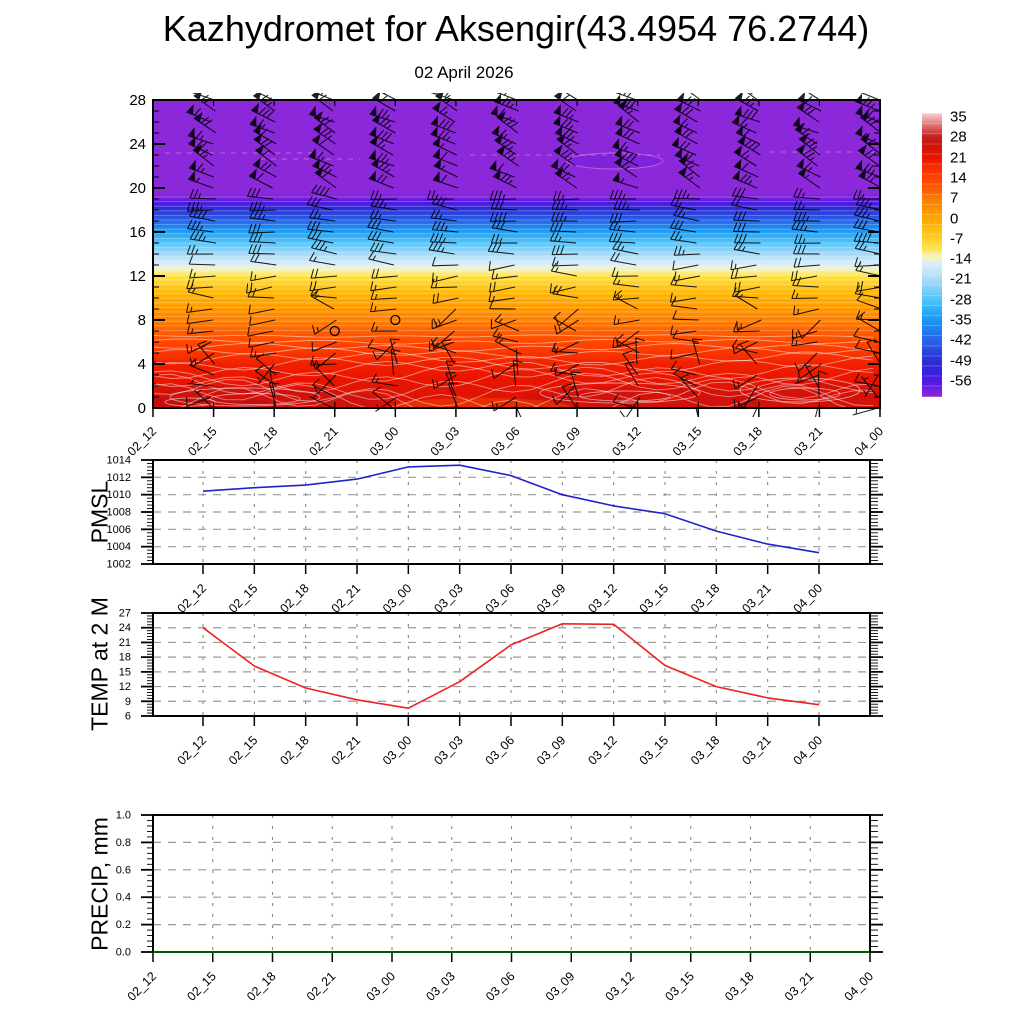  What do you see at coordinates (957, 239) in the screenshot?
I see `colorbar-tick-label: -7` at bounding box center [957, 239].